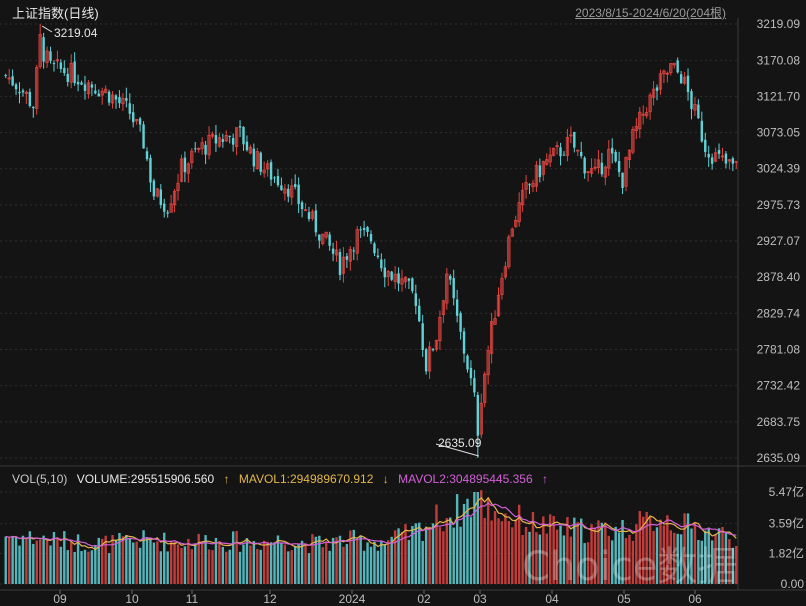 The height and width of the screenshot is (606, 806). I want to click on x-tick-label: 10, so click(132, 599).